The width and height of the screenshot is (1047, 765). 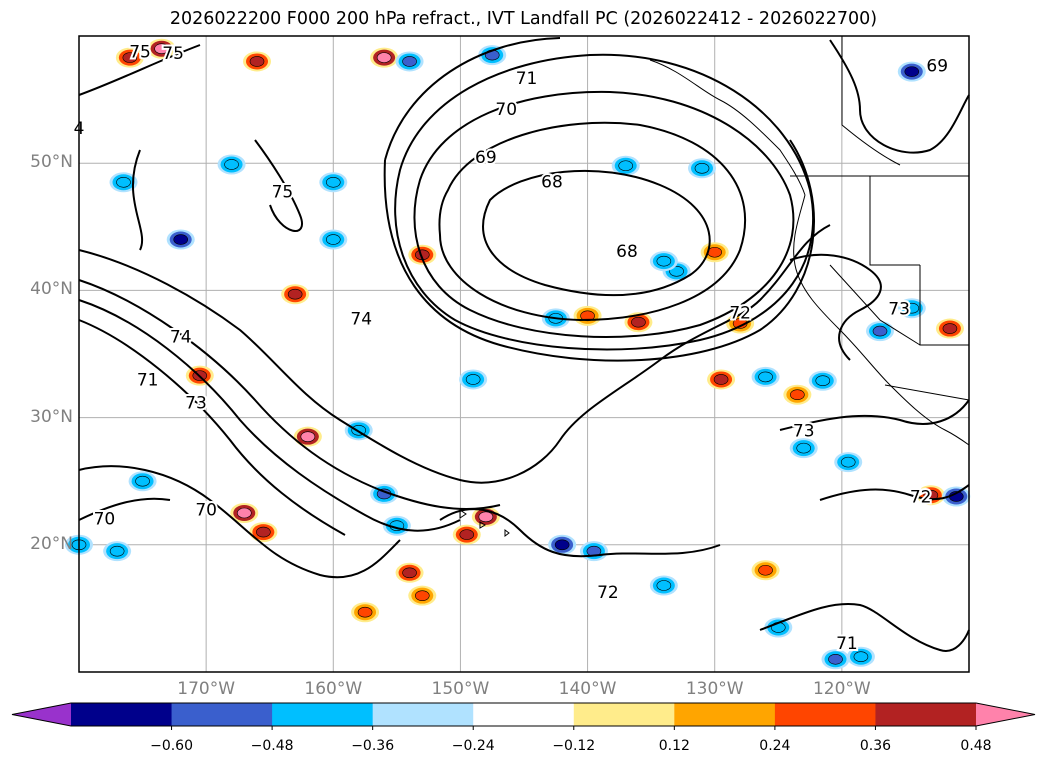 What do you see at coordinates (272, 746) in the screenshot?
I see `colorbar-tick-label: −0.48` at bounding box center [272, 746].